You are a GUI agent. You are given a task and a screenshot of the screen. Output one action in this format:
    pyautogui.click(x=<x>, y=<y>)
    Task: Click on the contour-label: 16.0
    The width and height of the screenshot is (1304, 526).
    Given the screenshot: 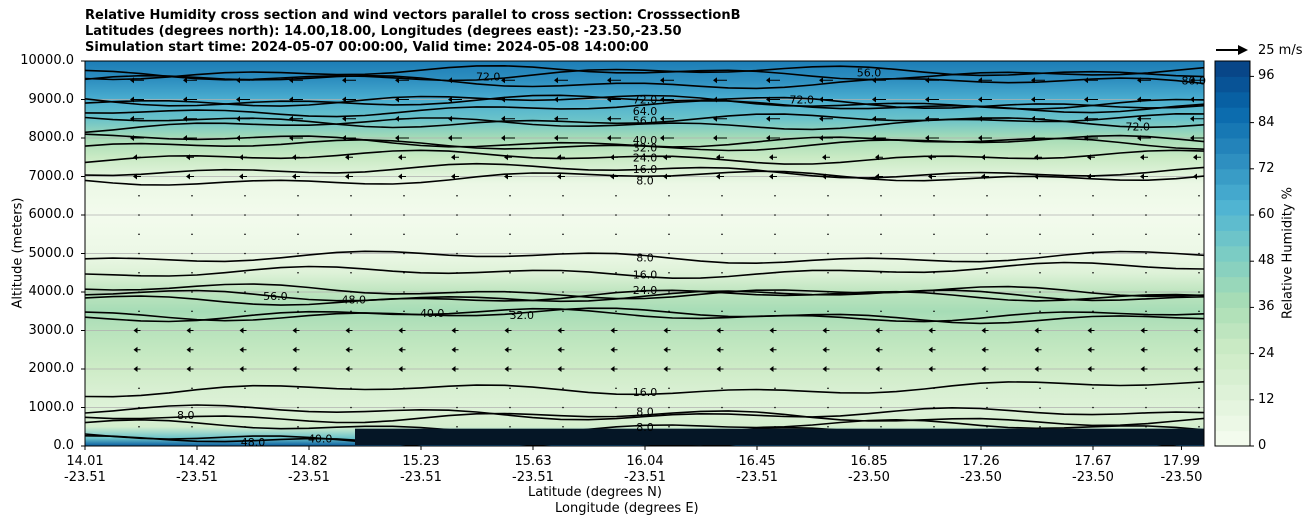 What is the action you would take?
    pyautogui.click(x=645, y=392)
    